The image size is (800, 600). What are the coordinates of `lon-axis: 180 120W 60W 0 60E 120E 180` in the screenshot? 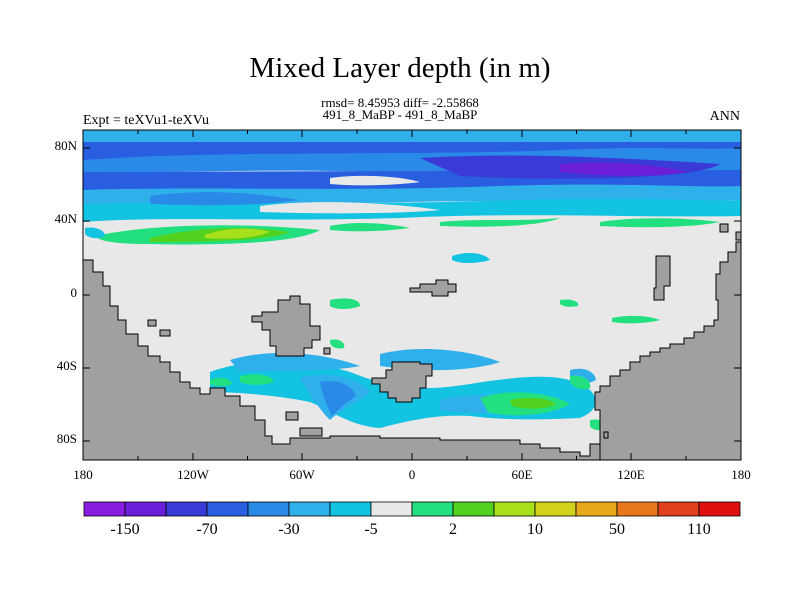 It's located at (412, 474).